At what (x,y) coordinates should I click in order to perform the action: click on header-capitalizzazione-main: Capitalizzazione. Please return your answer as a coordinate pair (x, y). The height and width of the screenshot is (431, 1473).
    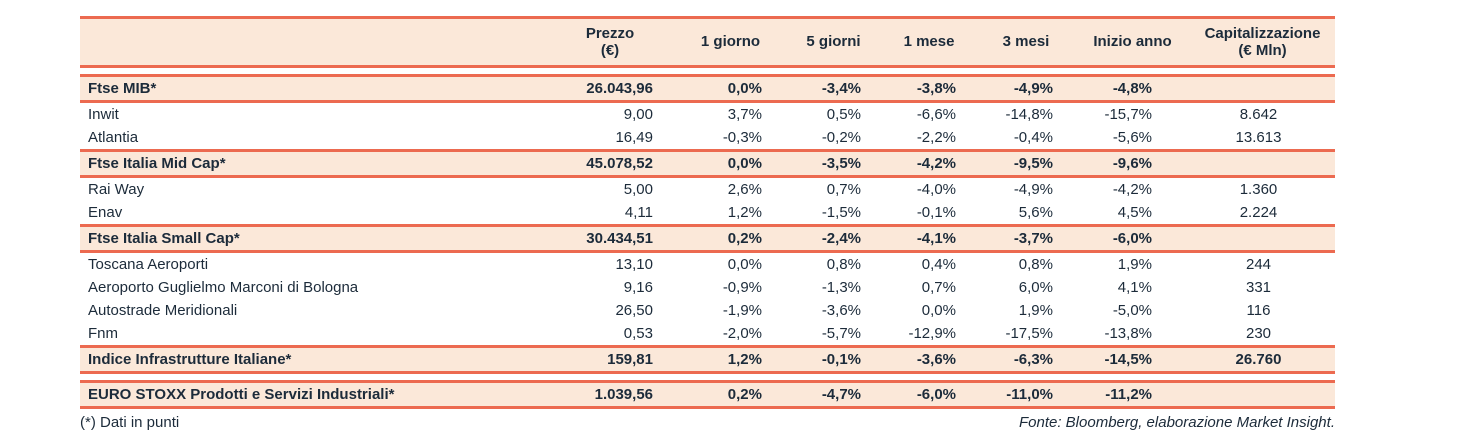
    Looking at the image, I should click on (1262, 33).